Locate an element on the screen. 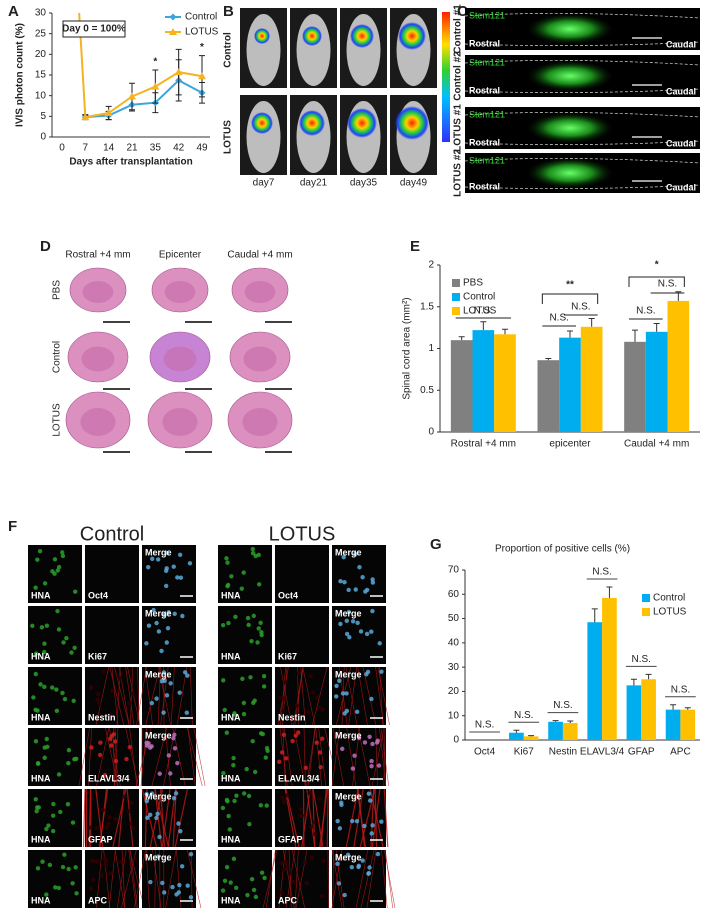  column-label: Rostral +4 mm is located at coordinates (97, 255).